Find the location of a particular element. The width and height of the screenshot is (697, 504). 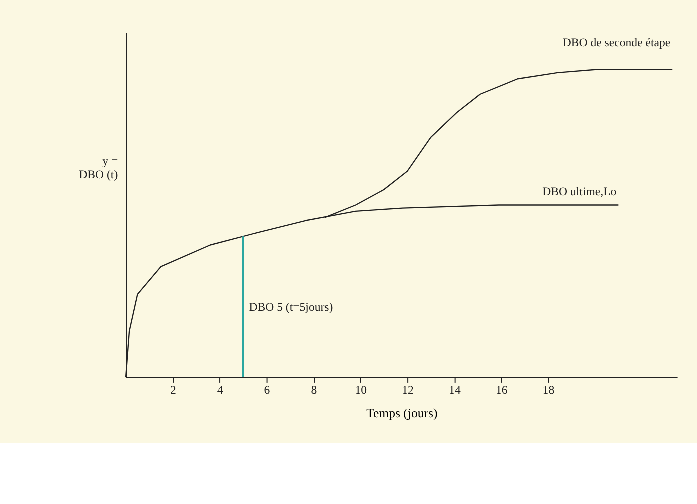

x-tick-label: 14 is located at coordinates (455, 389).